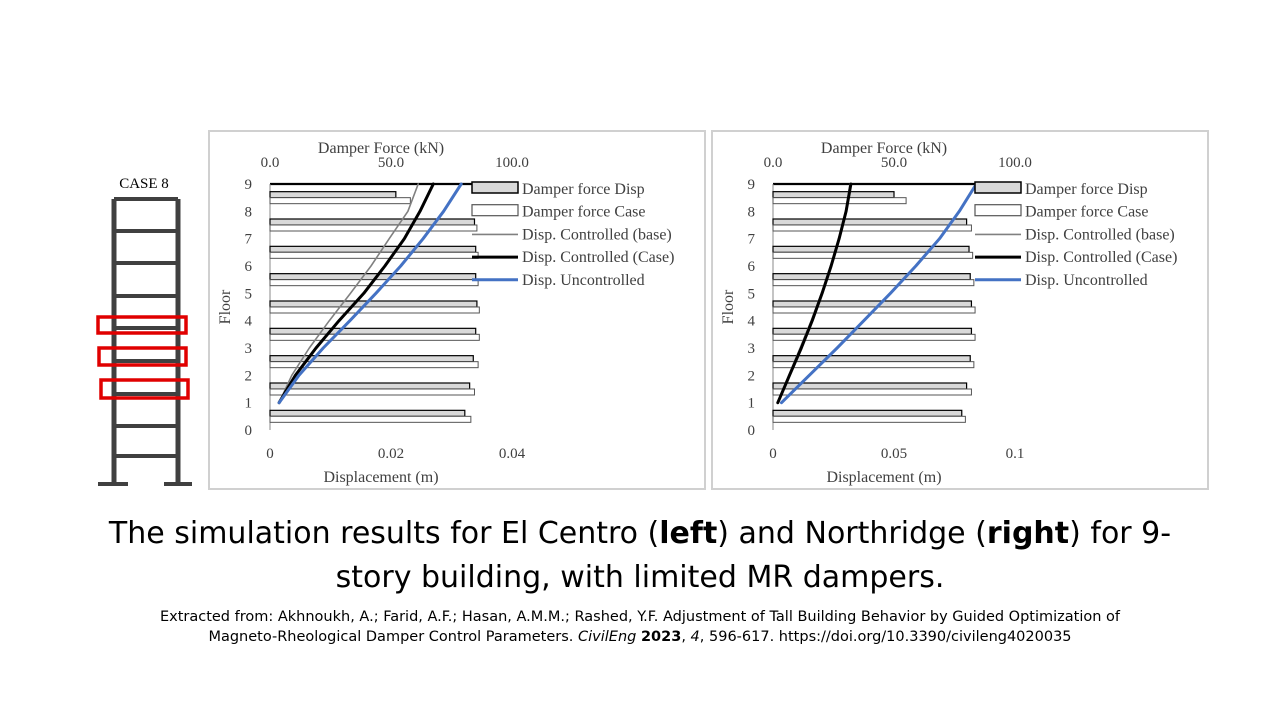 Image resolution: width=1280 pixels, height=720 pixels. Describe the element at coordinates (728, 306) in the screenshot. I see `right-y-axis-title: Floor` at that location.